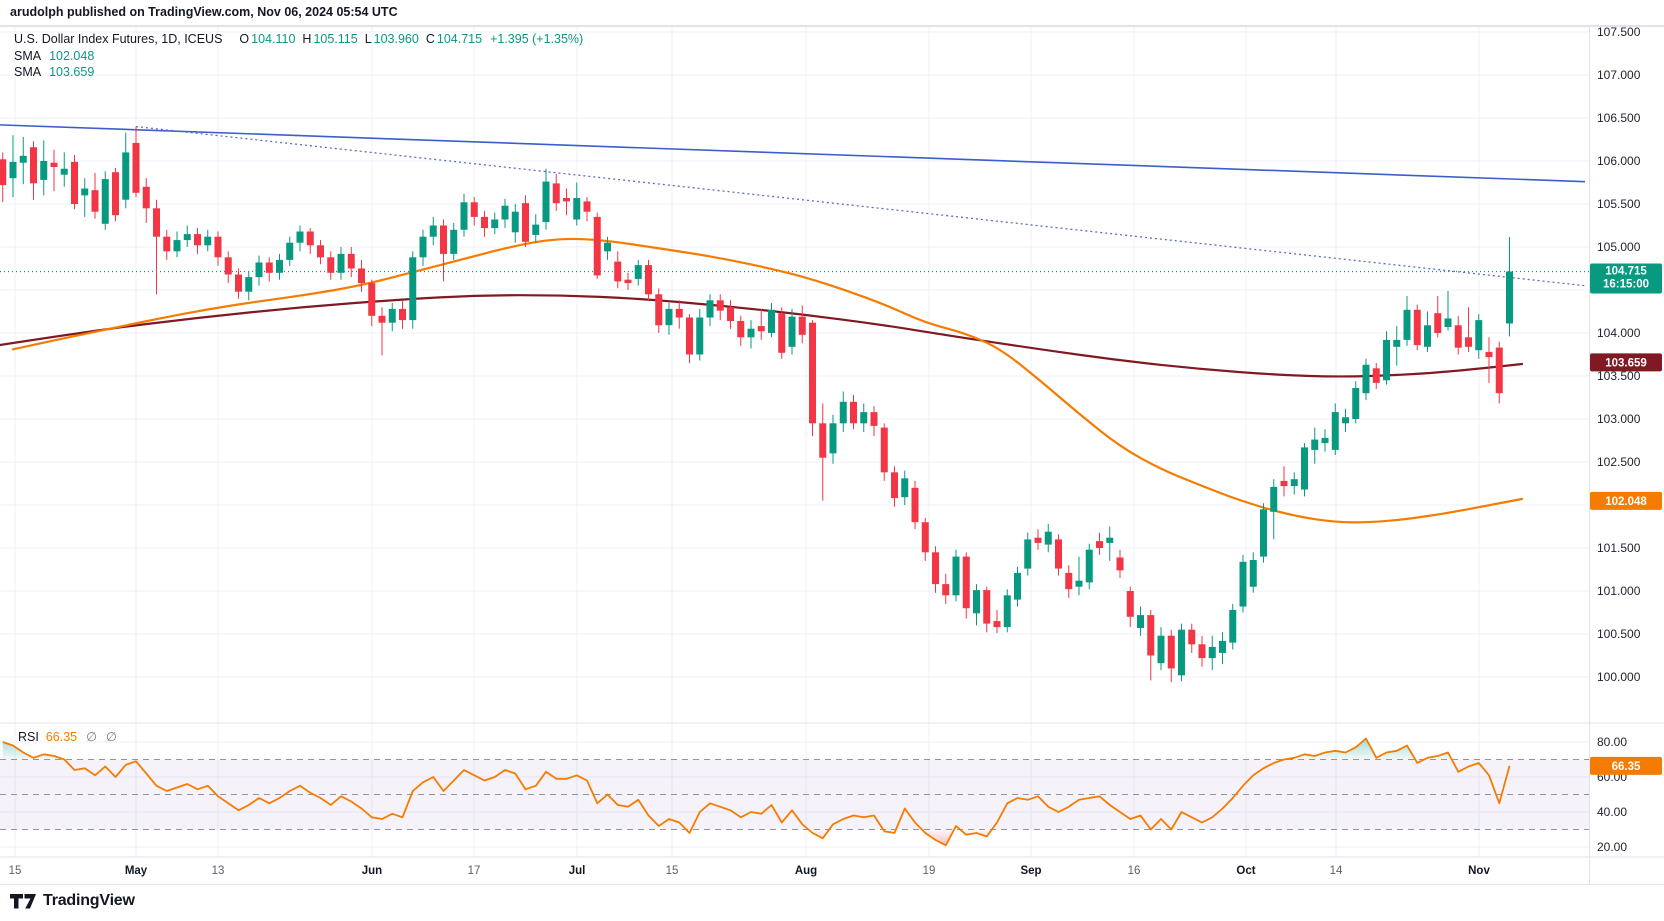  I want to click on svg-text: 66.35, so click(1626, 767).